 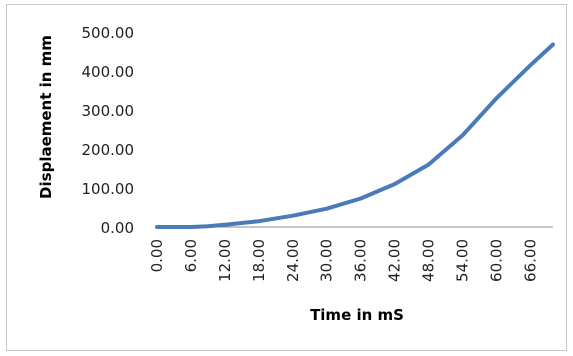 I want to click on x-tick-label: 30.00, so click(x=327, y=260).